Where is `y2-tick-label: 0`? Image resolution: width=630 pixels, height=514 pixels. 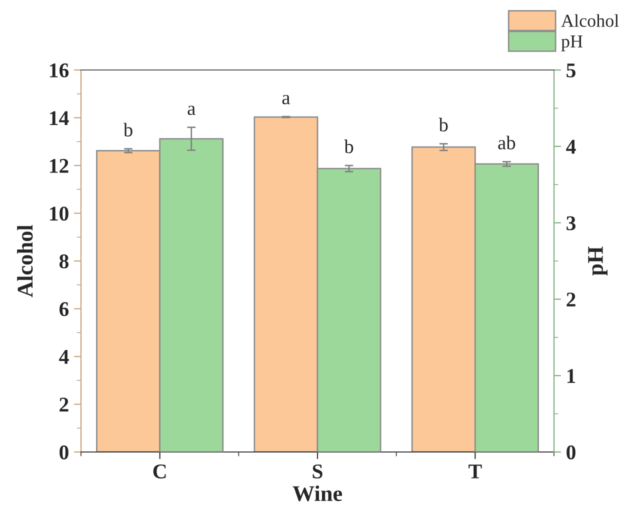
y2-tick-label: 0 is located at coordinates (571, 452).